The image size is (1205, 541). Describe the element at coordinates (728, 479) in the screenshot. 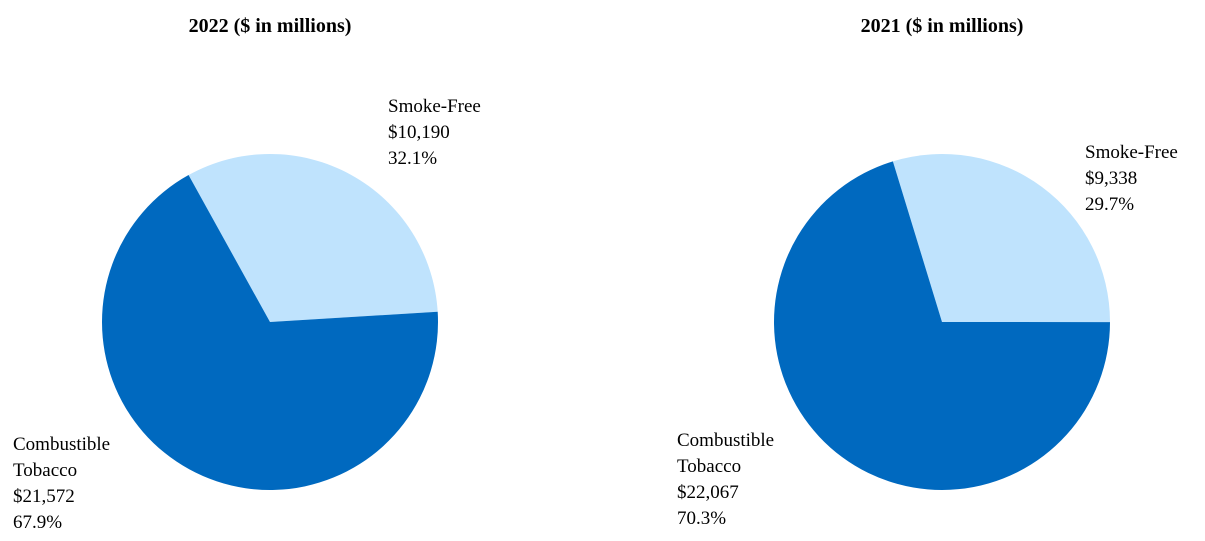

I see `slice-label-combustible-2021: Combustible Tobacco $22,067 70.3%` at that location.